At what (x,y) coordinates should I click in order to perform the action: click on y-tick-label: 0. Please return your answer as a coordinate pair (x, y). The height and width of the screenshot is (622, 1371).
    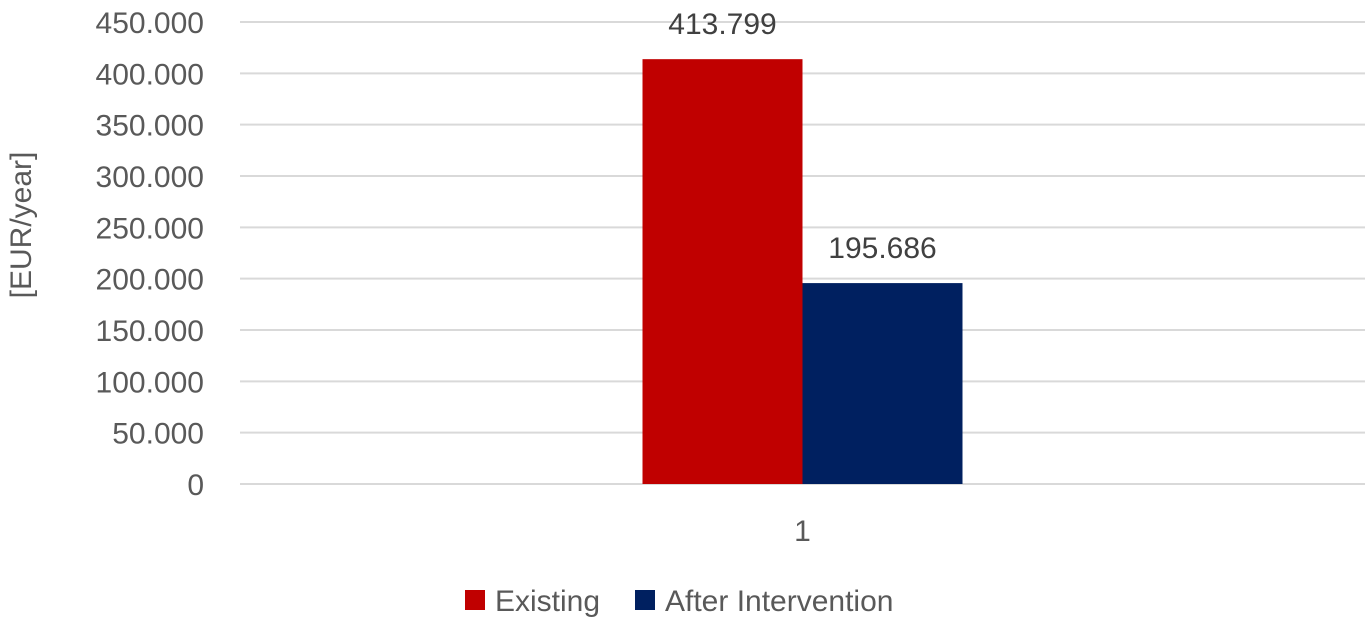
    Looking at the image, I should click on (195, 485).